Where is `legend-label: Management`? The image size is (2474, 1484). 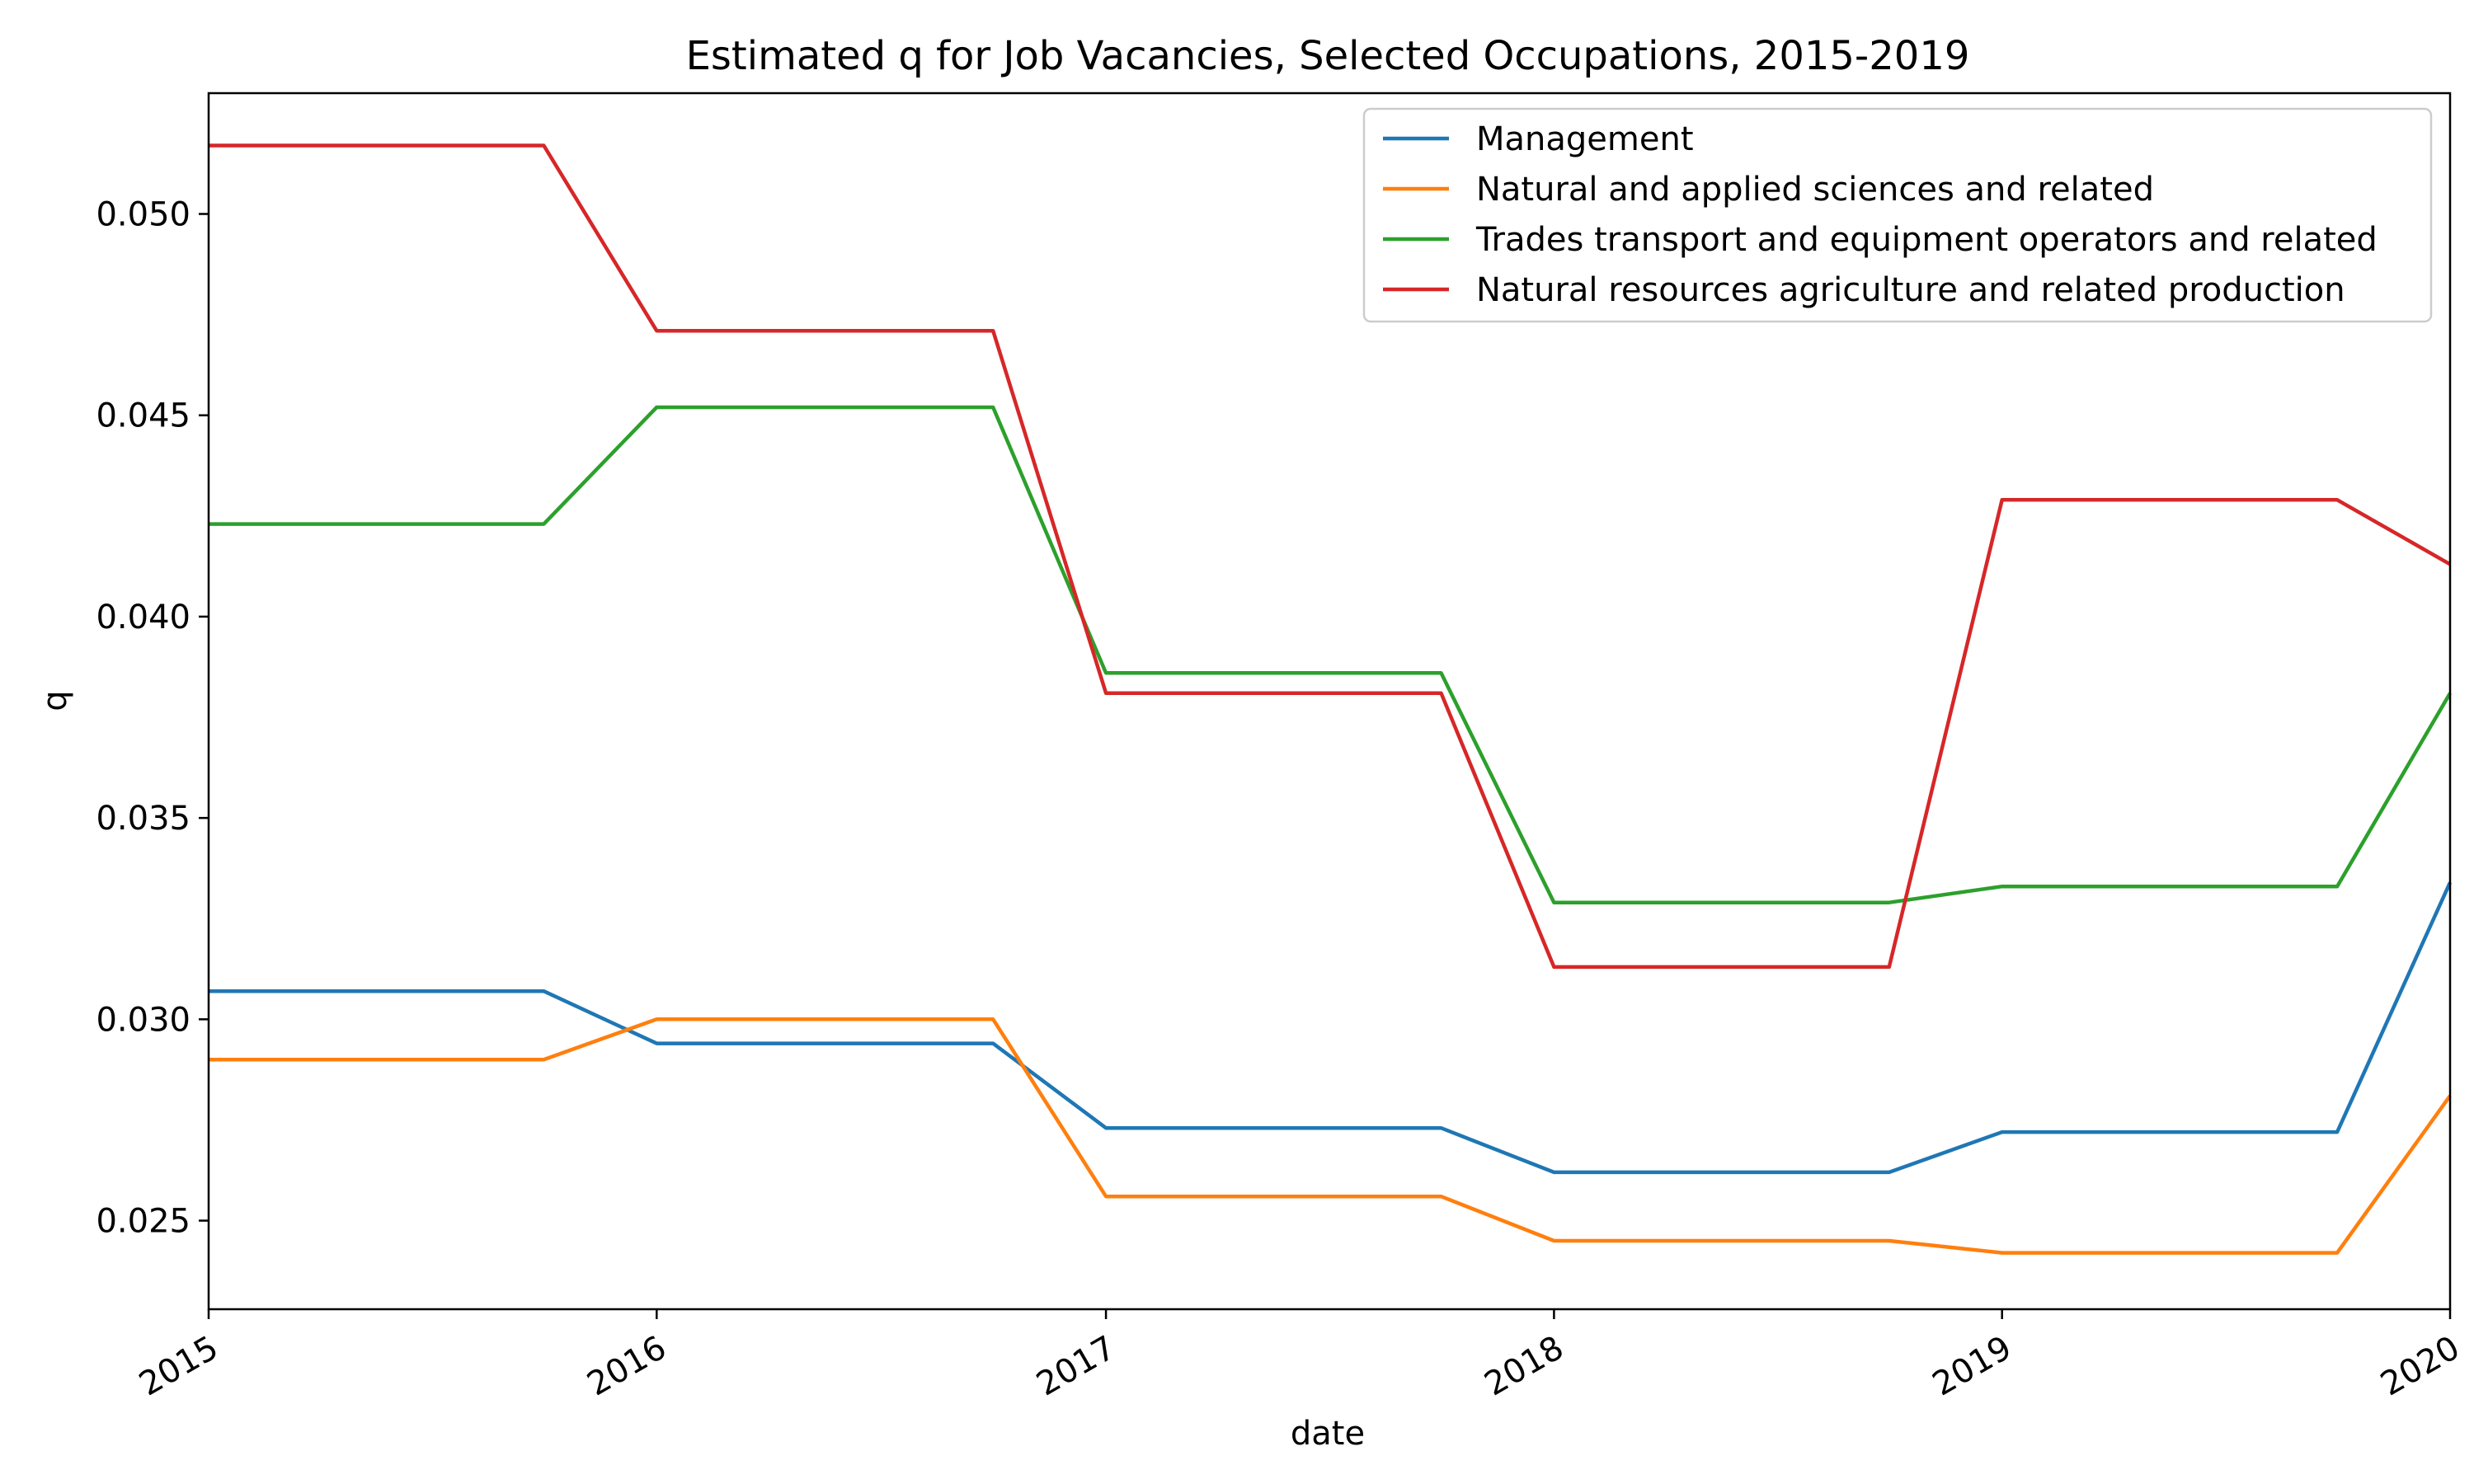
legend-label: Management is located at coordinates (1585, 139).